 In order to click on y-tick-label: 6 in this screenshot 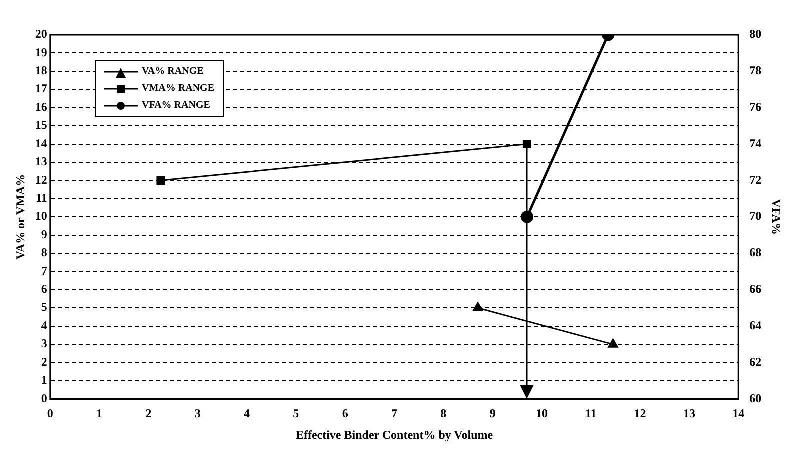, I will do `click(44, 289)`.